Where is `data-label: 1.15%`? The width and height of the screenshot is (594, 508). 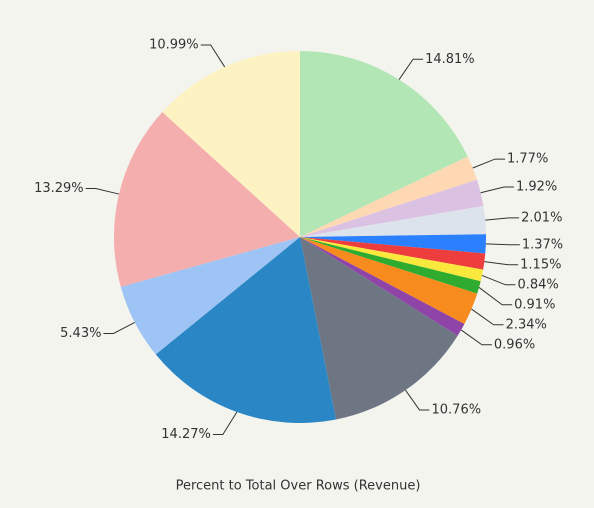
data-label: 1.15% is located at coordinates (540, 264).